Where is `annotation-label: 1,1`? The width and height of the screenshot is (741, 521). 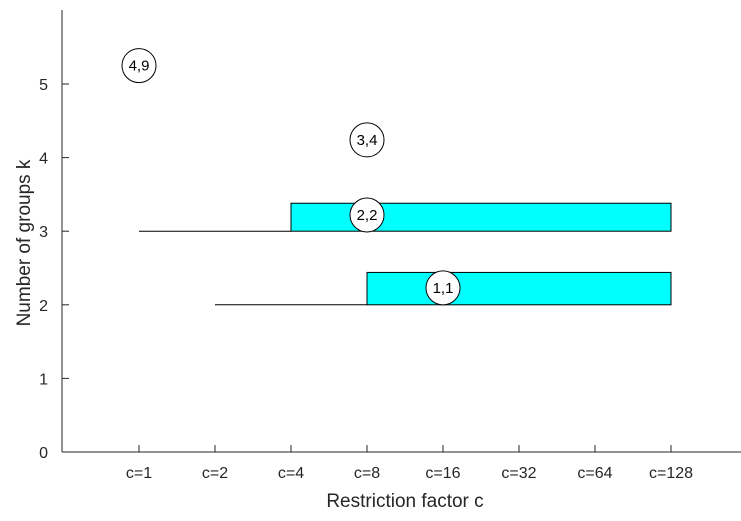
annotation-label: 1,1 is located at coordinates (443, 288).